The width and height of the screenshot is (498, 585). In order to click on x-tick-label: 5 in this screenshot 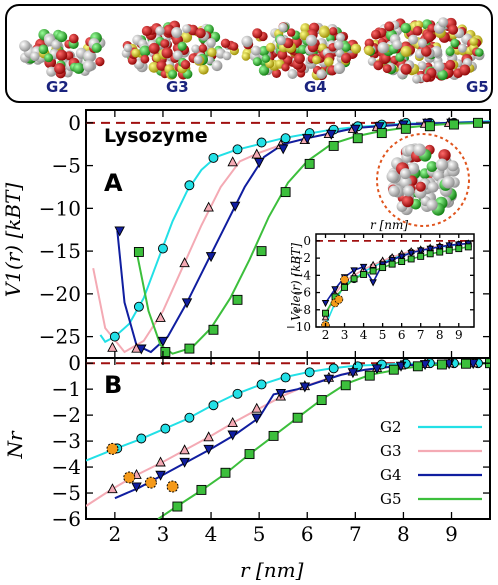, I will do `click(383, 335)`.